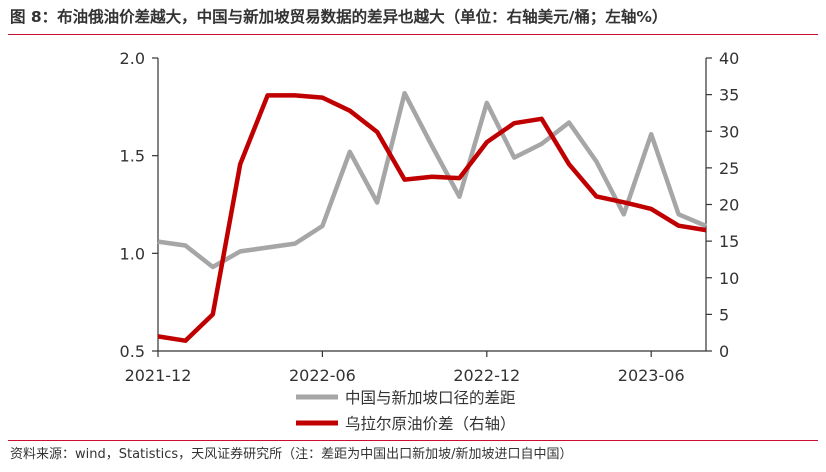 Image resolution: width=826 pixels, height=472 pixels. Describe the element at coordinates (724, 314) in the screenshot. I see `right-tick-label: 5` at that location.